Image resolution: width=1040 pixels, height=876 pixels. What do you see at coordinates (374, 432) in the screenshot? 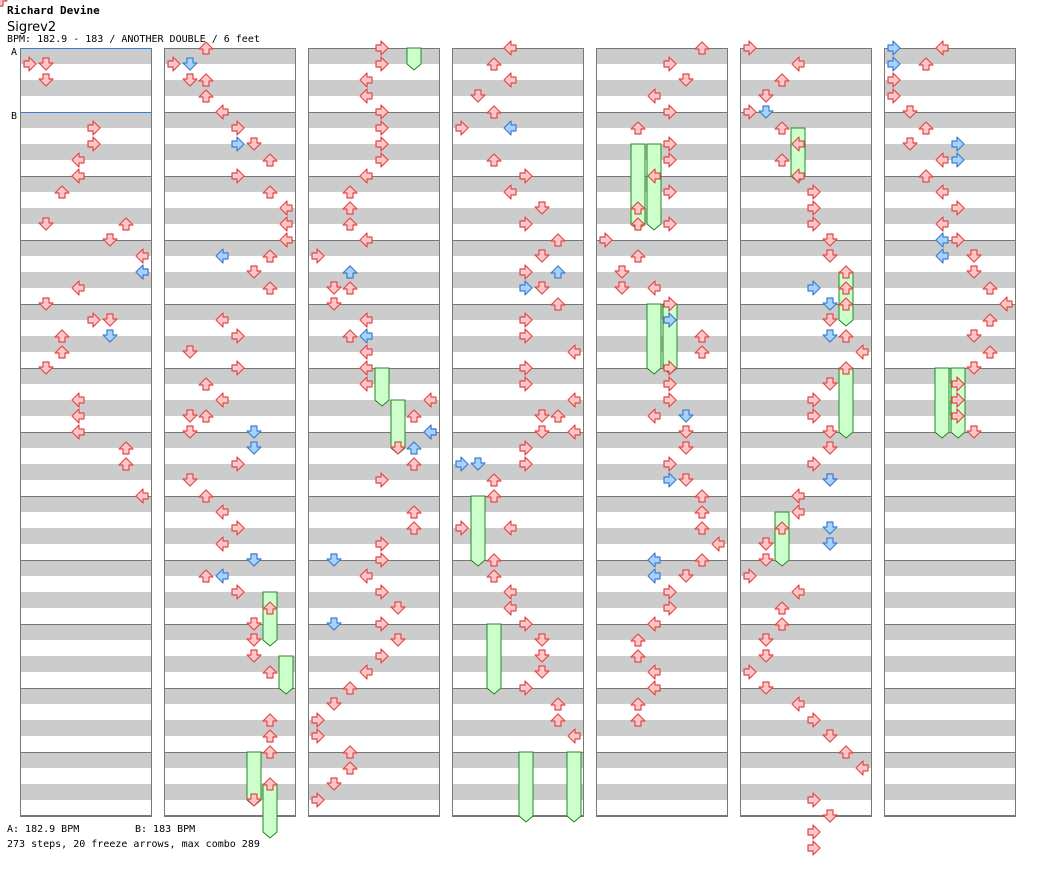
I see `column-border` at bounding box center [374, 432].